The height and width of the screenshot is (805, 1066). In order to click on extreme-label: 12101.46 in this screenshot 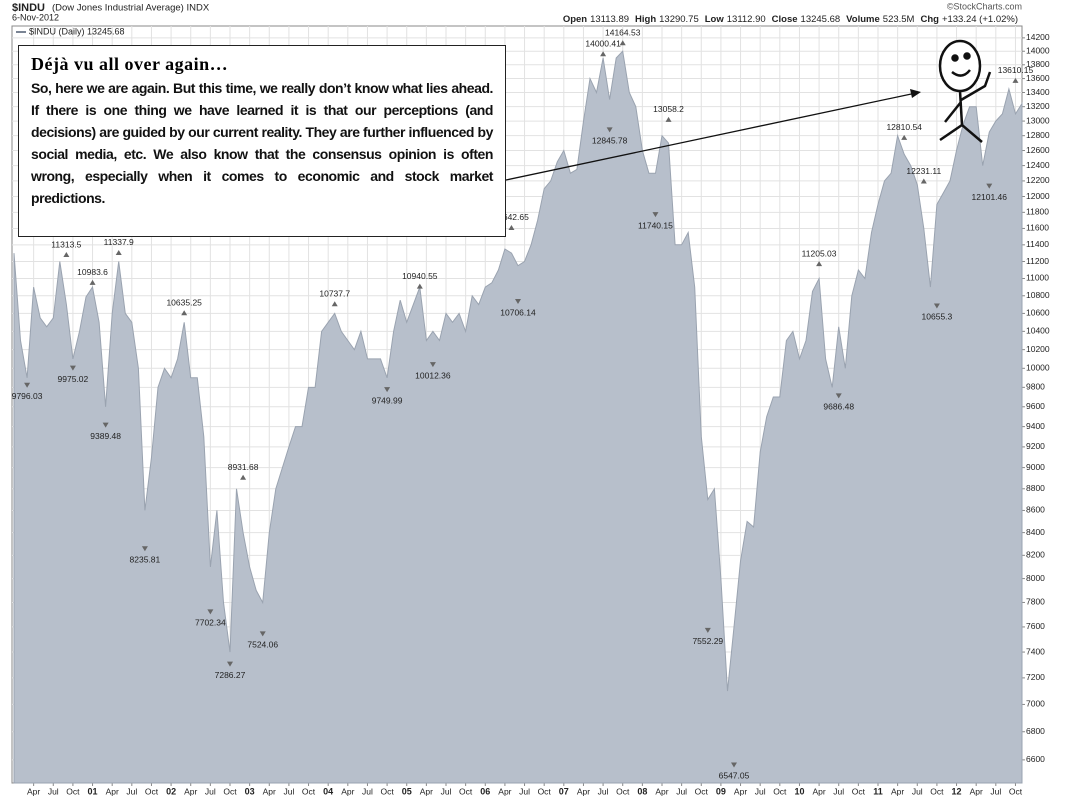, I will do `click(990, 197)`.